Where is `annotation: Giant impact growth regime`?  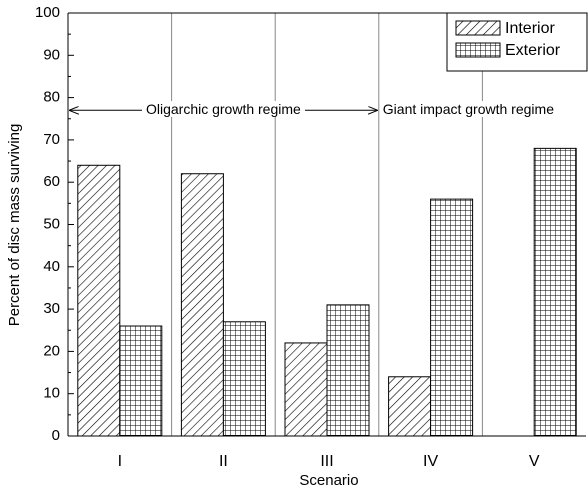
annotation: Giant impact growth regime is located at coordinates (468, 109).